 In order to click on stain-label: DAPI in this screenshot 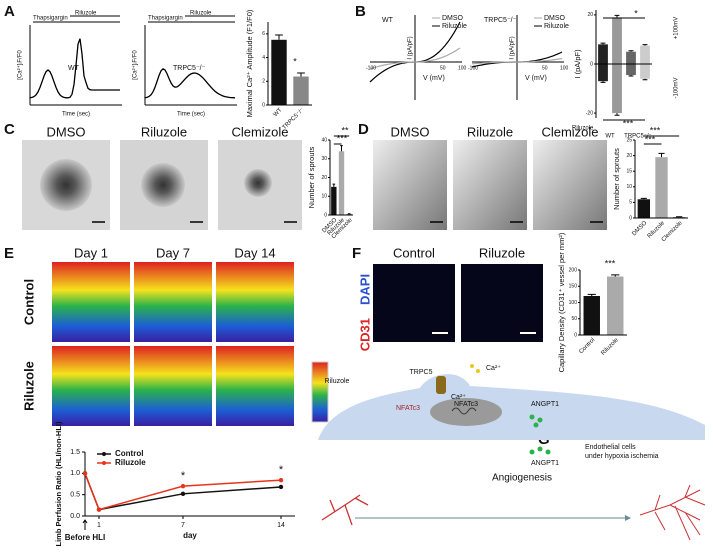, I will do `click(364, 289)`.